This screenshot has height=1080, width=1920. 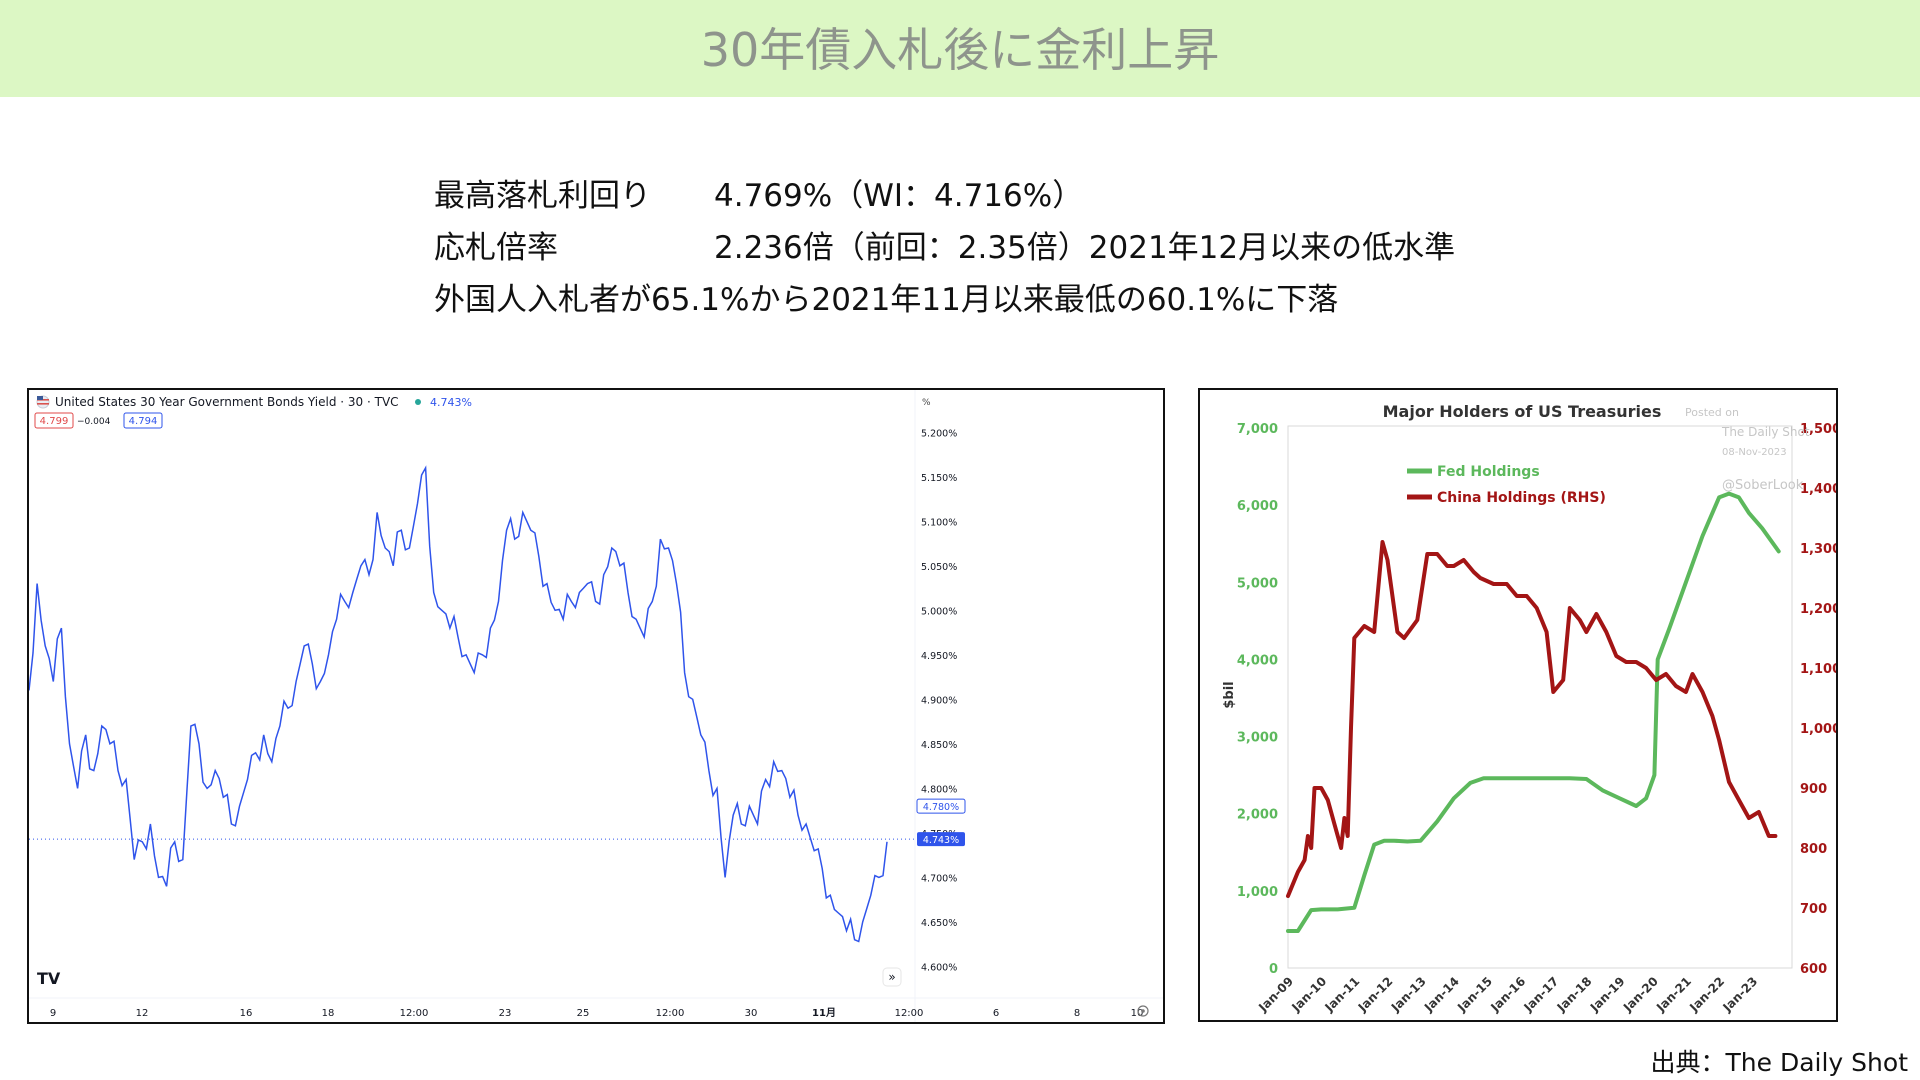 What do you see at coordinates (1673, 994) in the screenshot?
I see `x-tick-label: Jan-21` at bounding box center [1673, 994].